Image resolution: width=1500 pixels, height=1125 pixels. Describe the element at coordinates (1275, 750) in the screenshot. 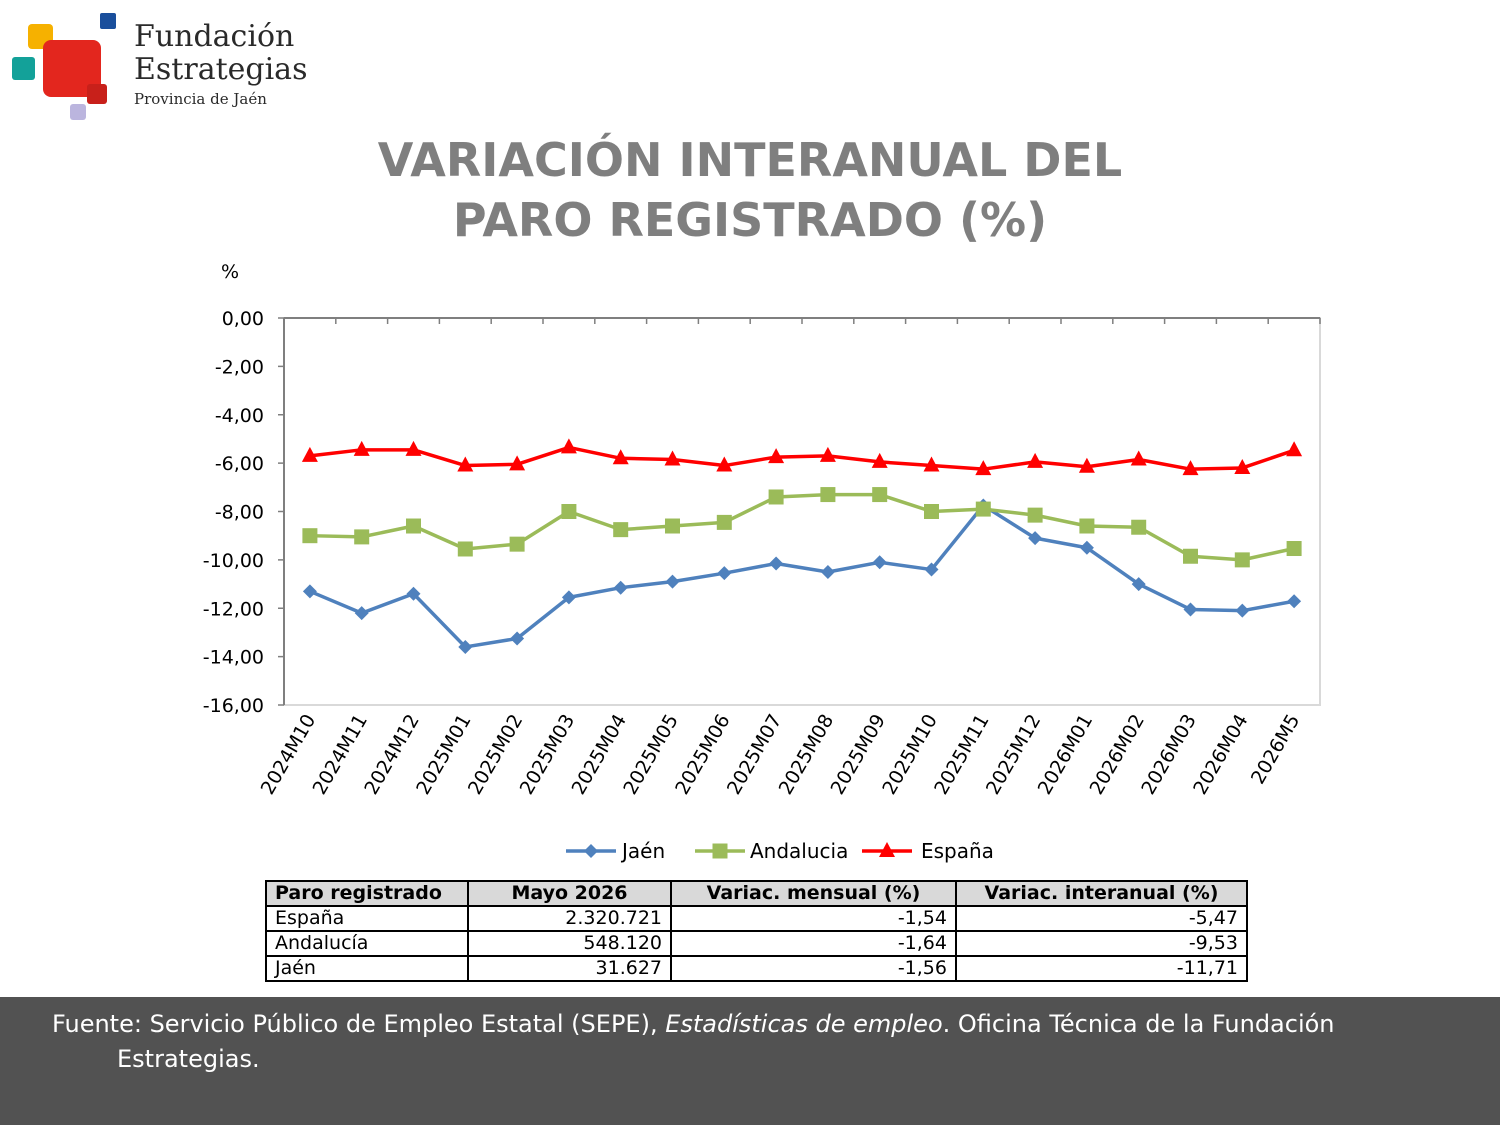

I see `x-tick-label: 2026M5` at that location.